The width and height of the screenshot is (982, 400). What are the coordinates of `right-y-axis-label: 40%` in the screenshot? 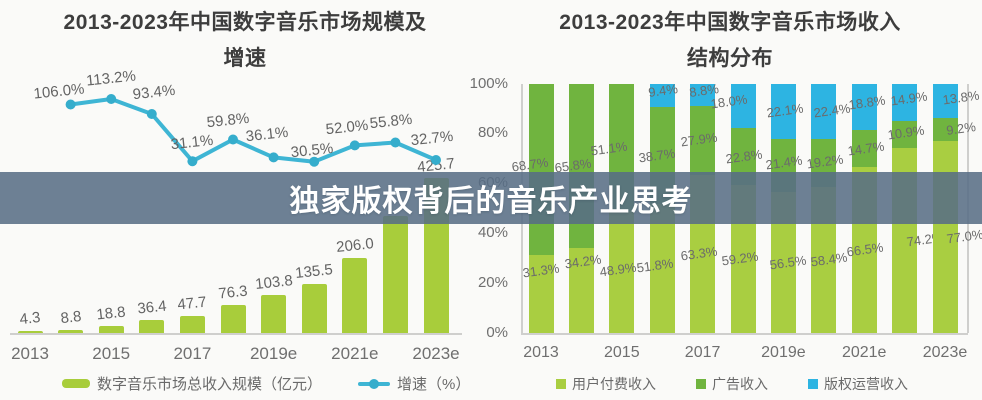 It's located at (492, 233).